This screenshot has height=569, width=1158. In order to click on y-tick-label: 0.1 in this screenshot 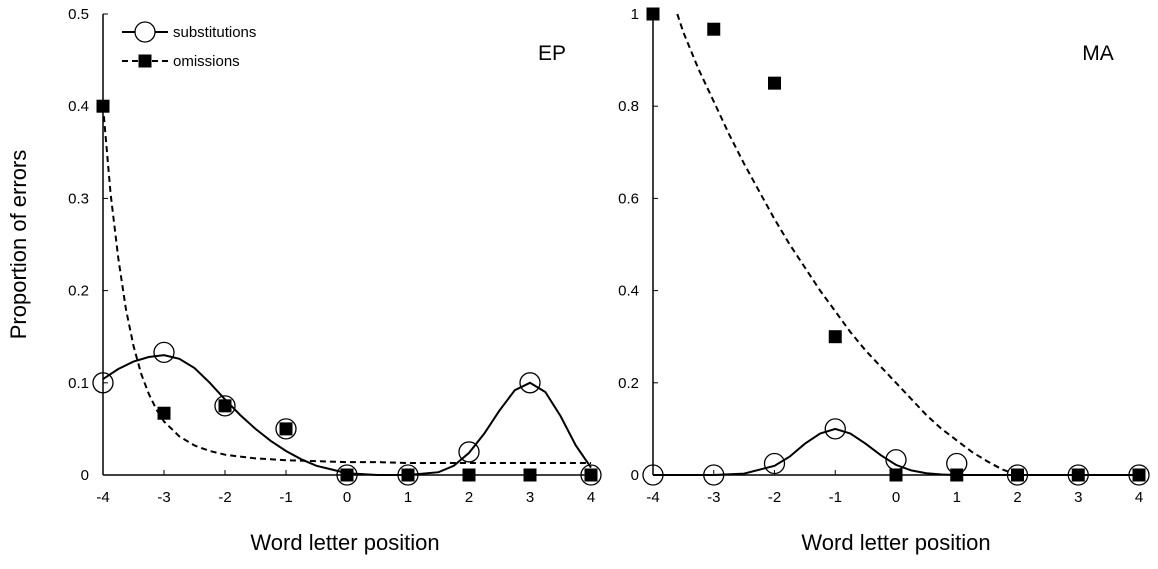, I will do `click(78, 383)`.